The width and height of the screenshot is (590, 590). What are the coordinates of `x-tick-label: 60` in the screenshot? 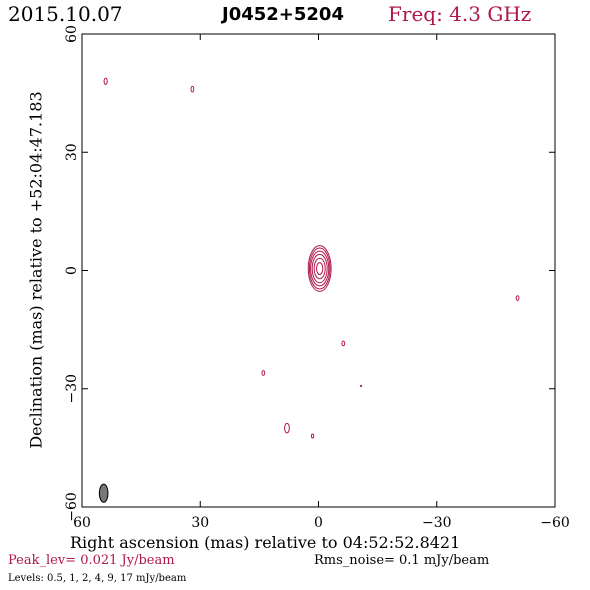 It's located at (82, 523).